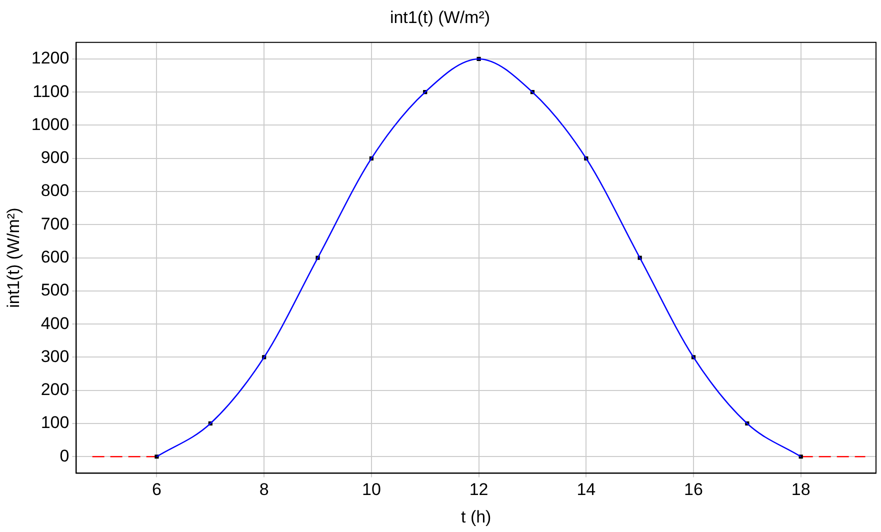  Describe the element at coordinates (13, 258) in the screenshot. I see `y-axis-title: int1(t) (W/m²)` at that location.